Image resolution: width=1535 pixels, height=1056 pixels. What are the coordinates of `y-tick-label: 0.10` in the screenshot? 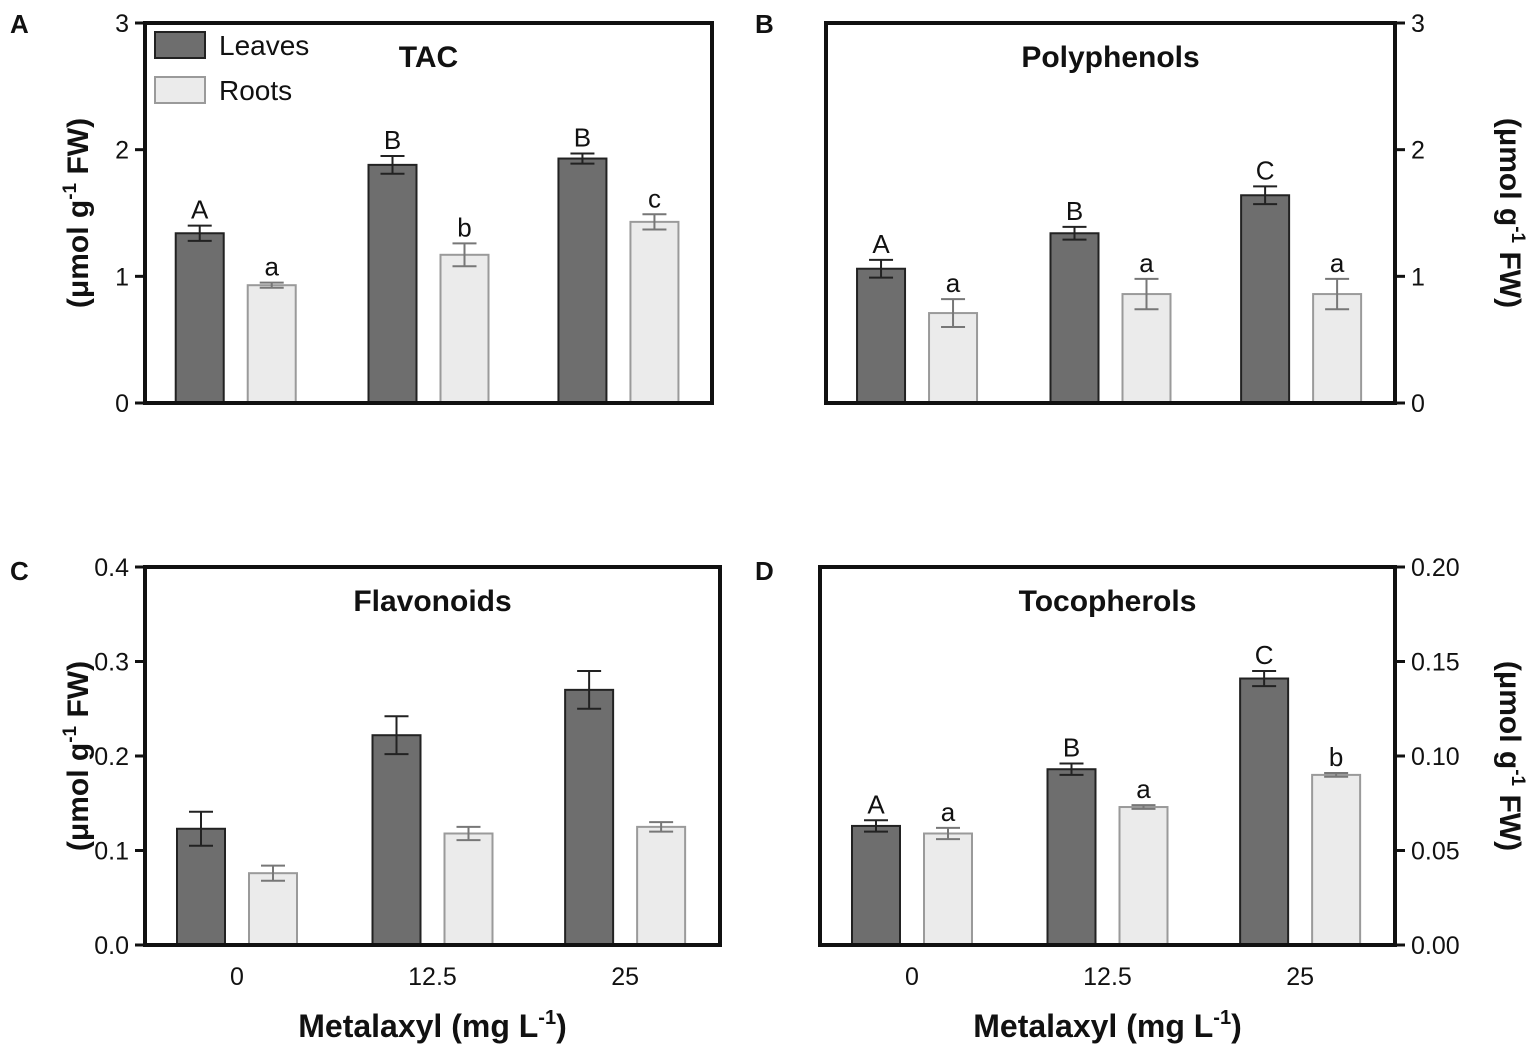 It's located at (1435, 757).